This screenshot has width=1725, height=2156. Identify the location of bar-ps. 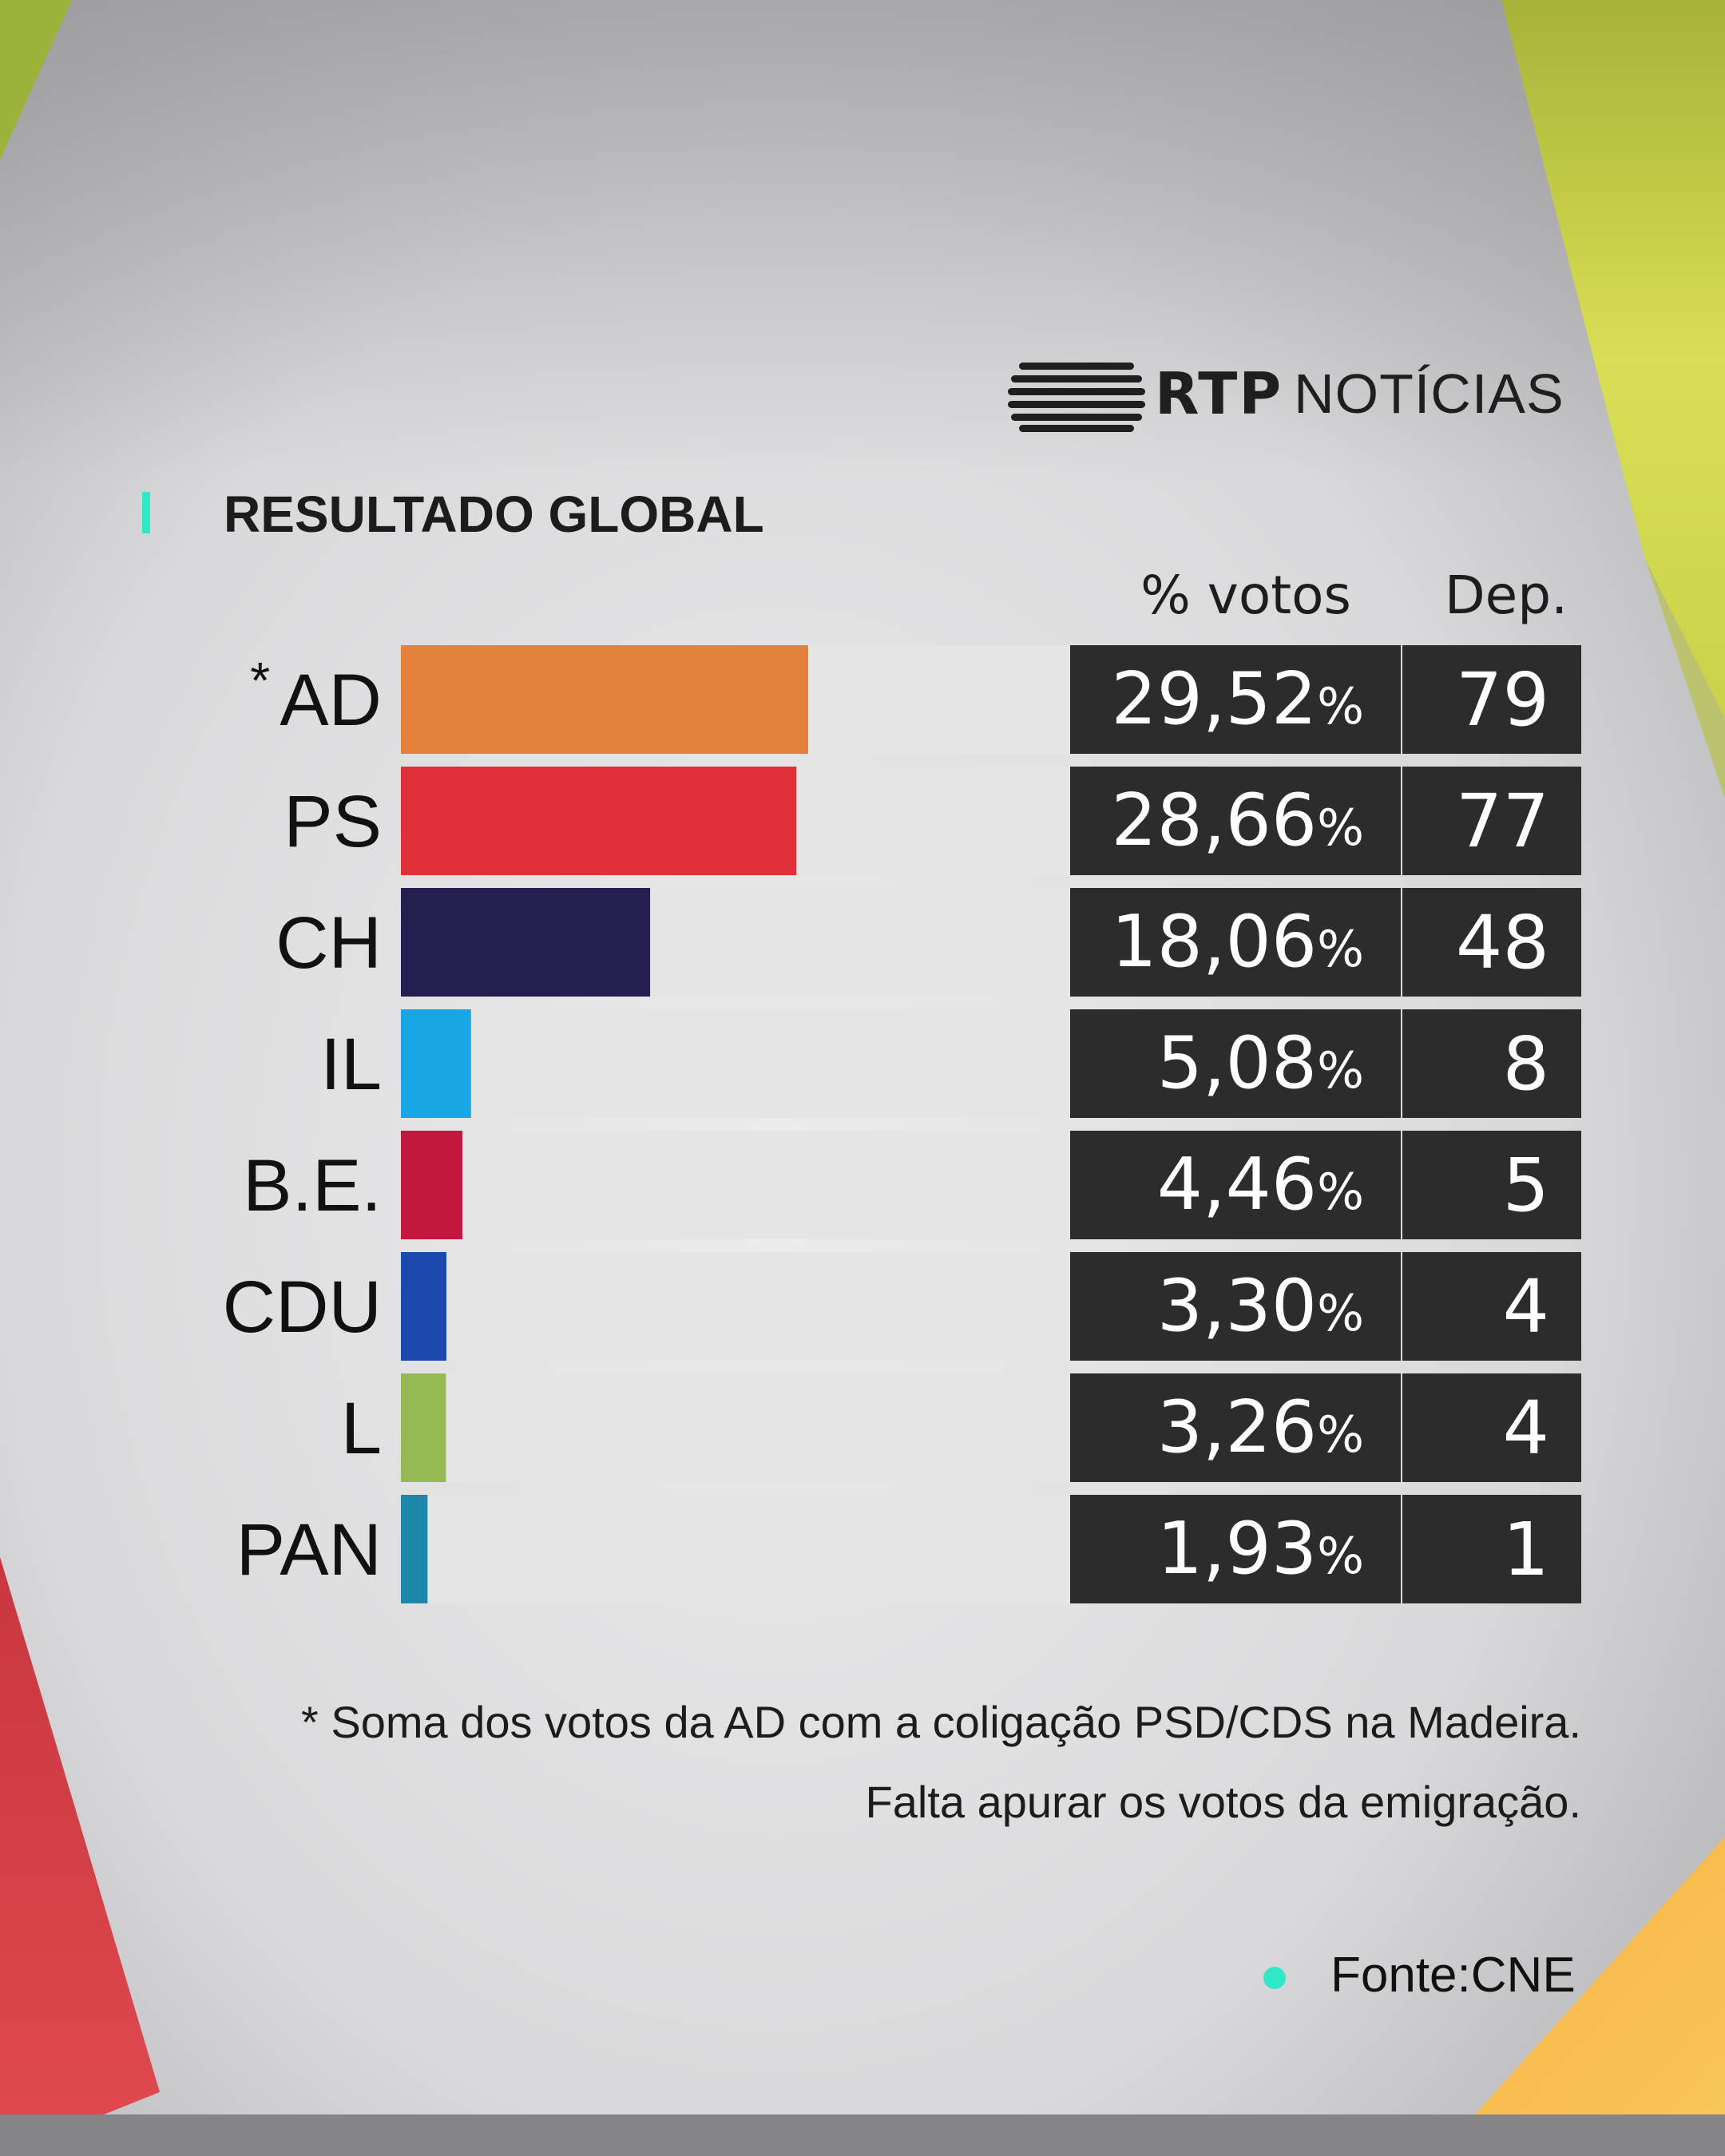
(599, 821).